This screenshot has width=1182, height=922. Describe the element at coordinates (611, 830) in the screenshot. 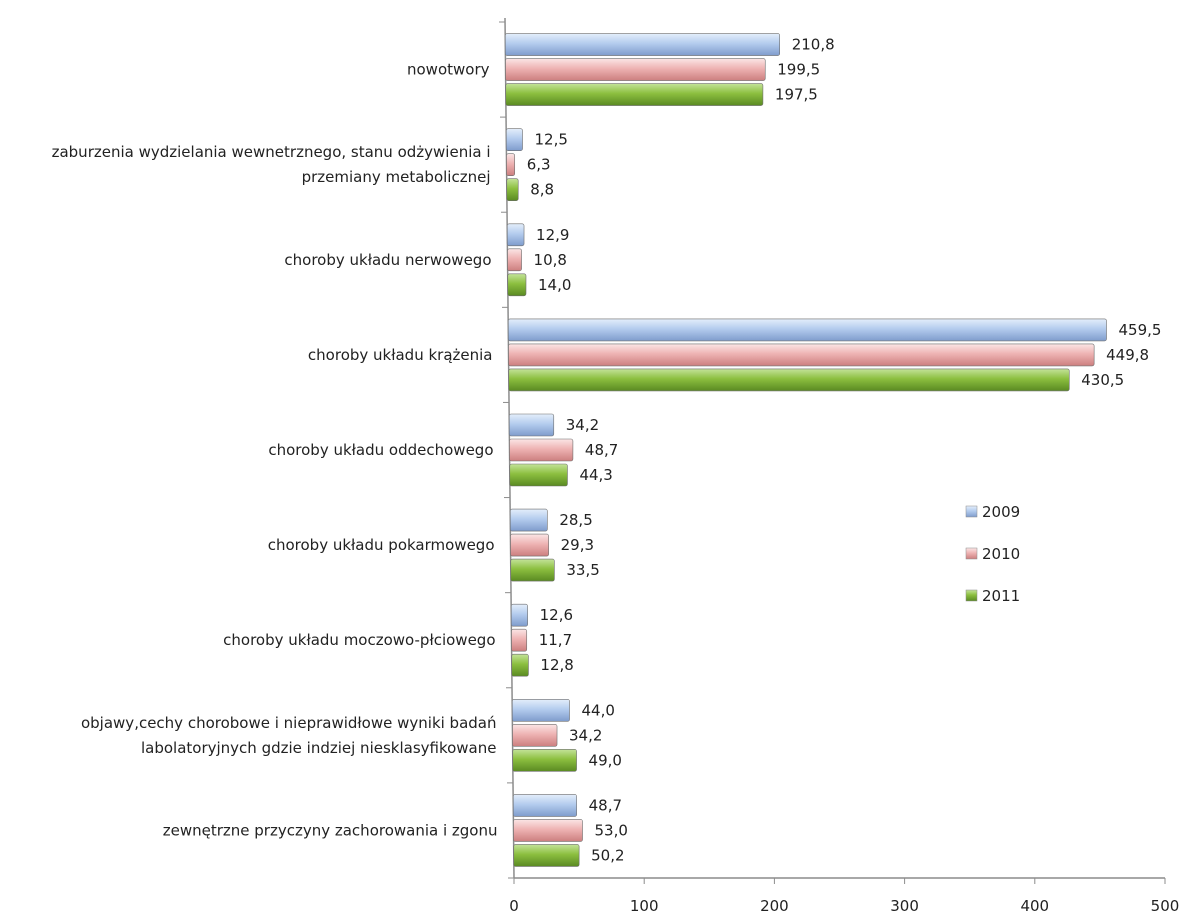

I see `data-label: 53,0` at that location.